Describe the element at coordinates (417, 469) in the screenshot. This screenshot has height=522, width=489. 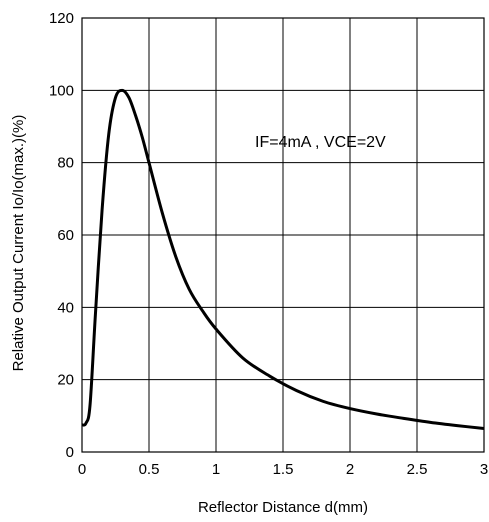
I see `x-tick-label: 2.5` at that location.